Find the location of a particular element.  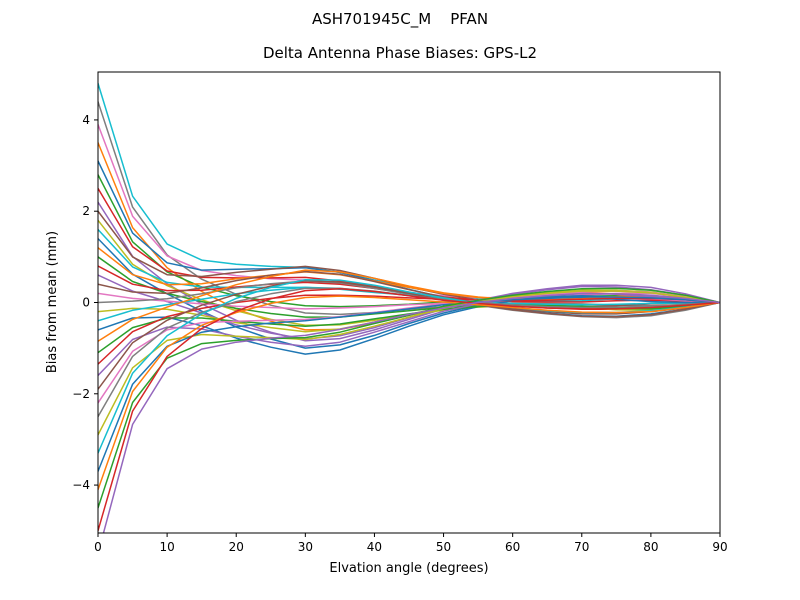

x-tick-label: 70 is located at coordinates (581, 547).